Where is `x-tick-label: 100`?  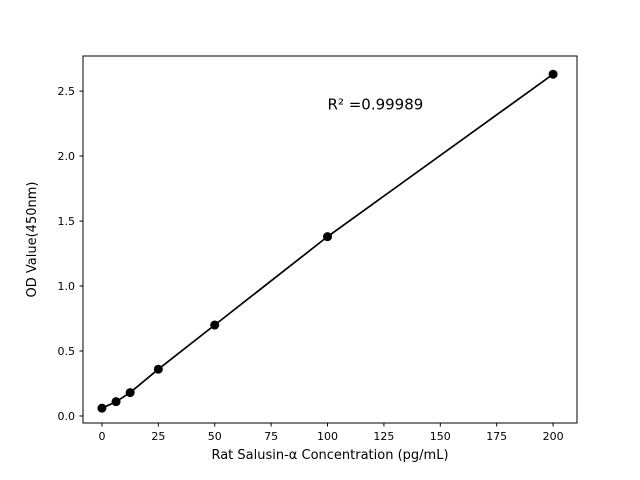 x-tick-label: 100 is located at coordinates (327, 436).